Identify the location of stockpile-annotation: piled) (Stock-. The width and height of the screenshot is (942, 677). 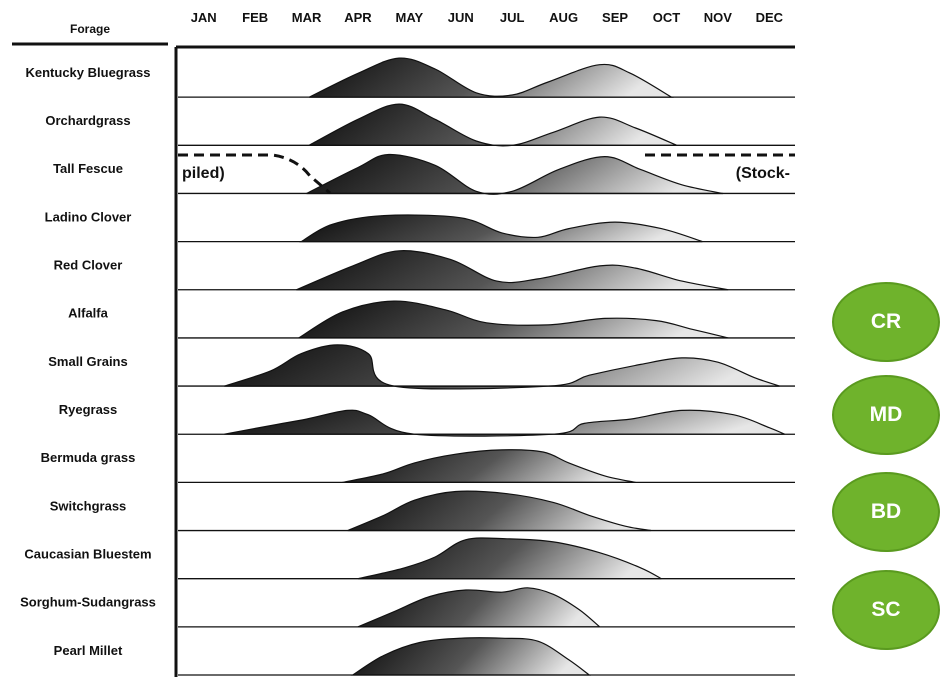
(486, 174).